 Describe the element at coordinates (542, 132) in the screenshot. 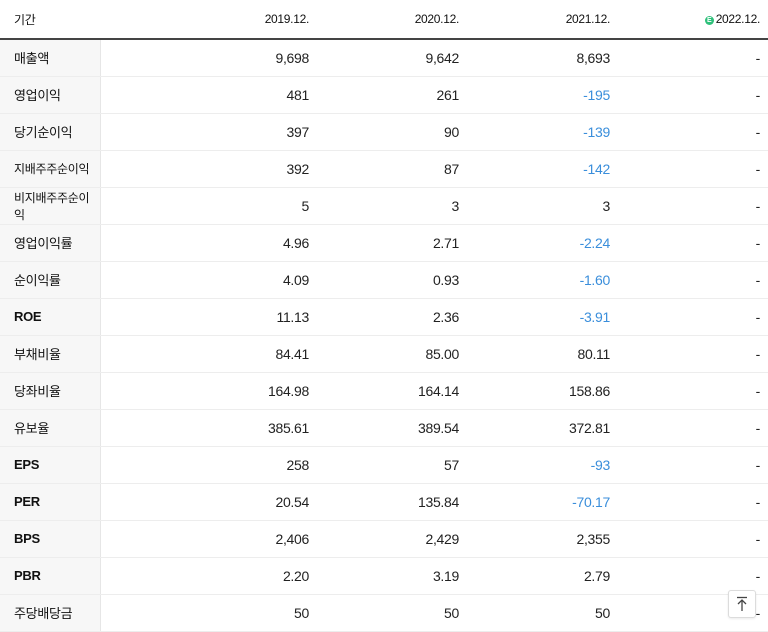

I see `value-cell: -139` at that location.